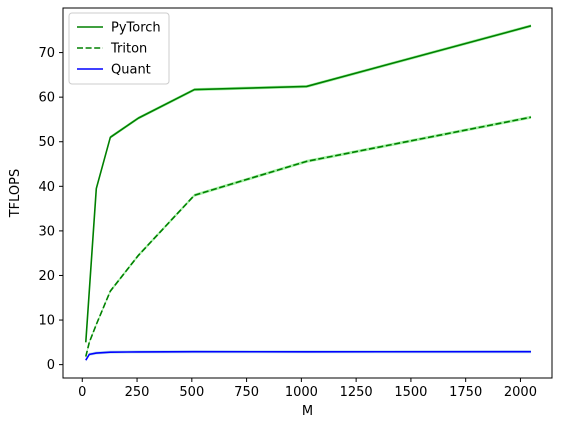  What do you see at coordinates (51, 365) in the screenshot?
I see `y-tick-label: 0` at bounding box center [51, 365].